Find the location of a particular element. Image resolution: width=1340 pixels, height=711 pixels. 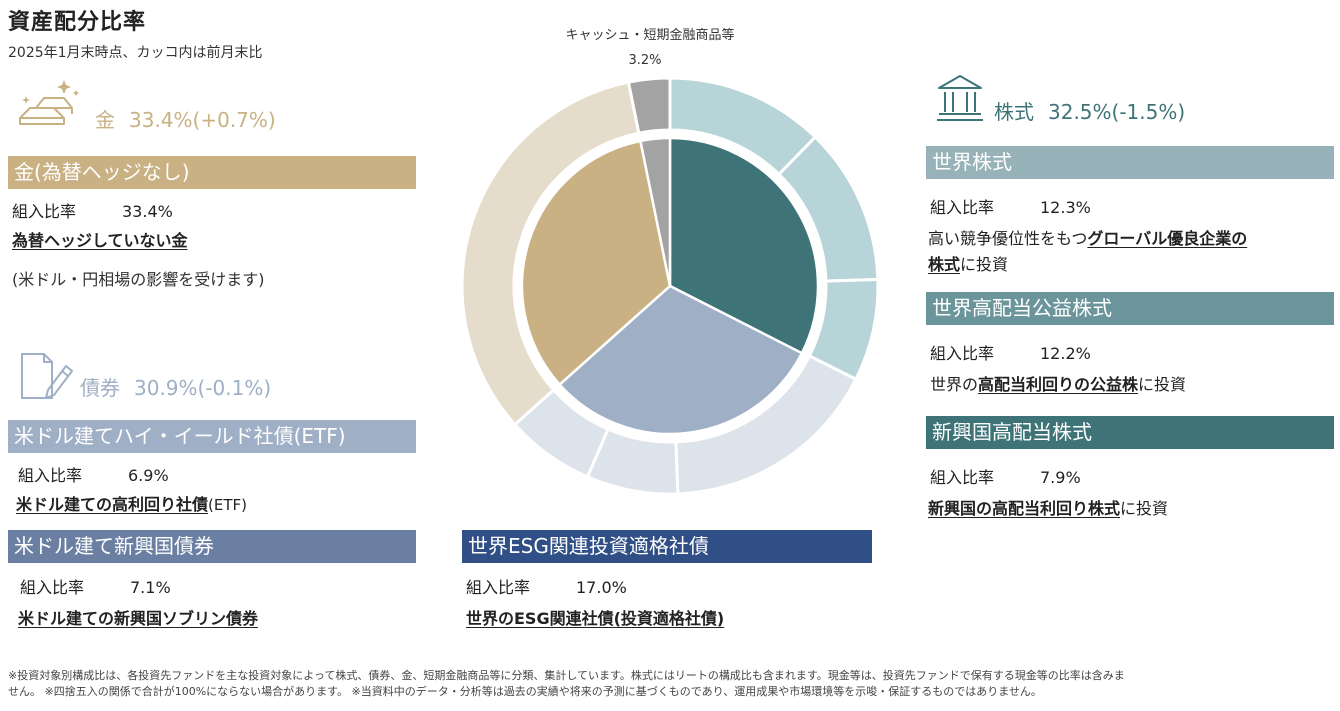

bond-category-value: 30.9%(-0.1%) is located at coordinates (203, 388).